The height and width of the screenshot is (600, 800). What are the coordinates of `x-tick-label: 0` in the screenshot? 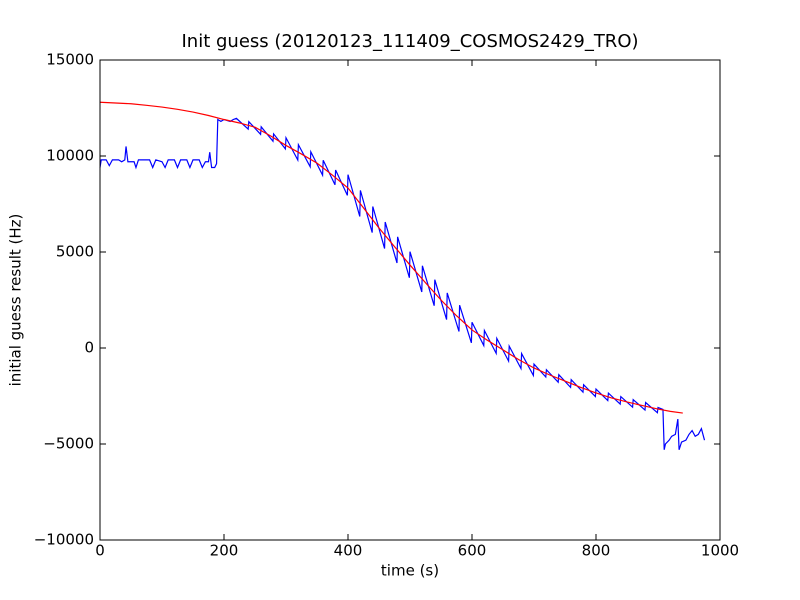 It's located at (100, 551).